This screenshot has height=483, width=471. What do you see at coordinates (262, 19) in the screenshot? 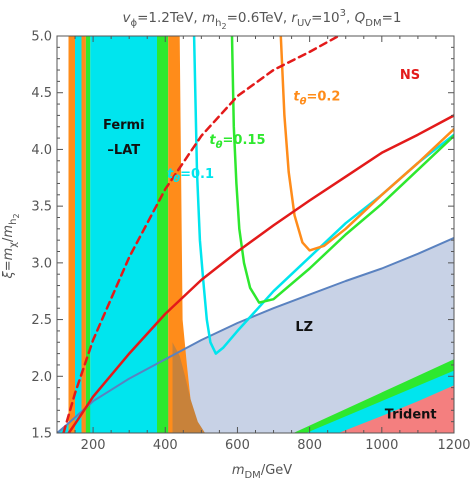
I see `chart-title: vϕ=1.2TeV, mh2=0.6TeV, rUV=103, QDM=1` at bounding box center [262, 19].